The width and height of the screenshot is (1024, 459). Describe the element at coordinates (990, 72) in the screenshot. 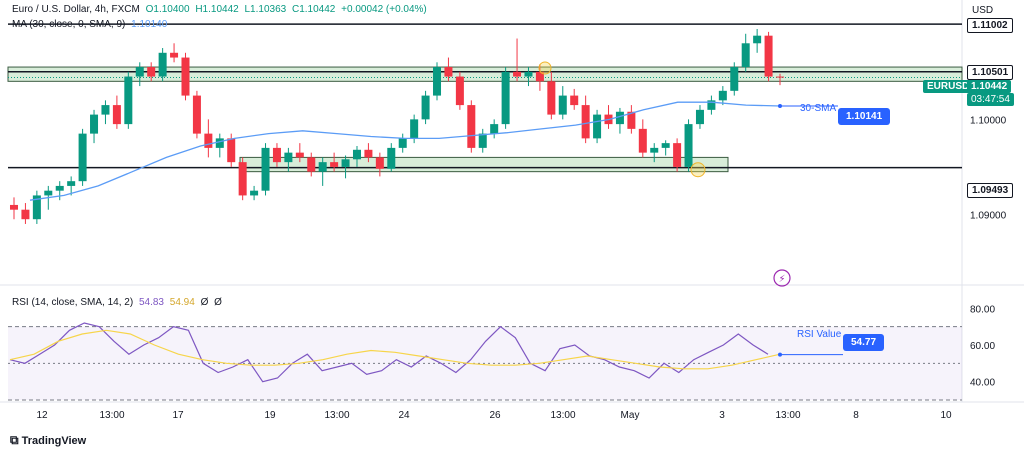

I see `level-tag-resistance: 1.10501` at that location.